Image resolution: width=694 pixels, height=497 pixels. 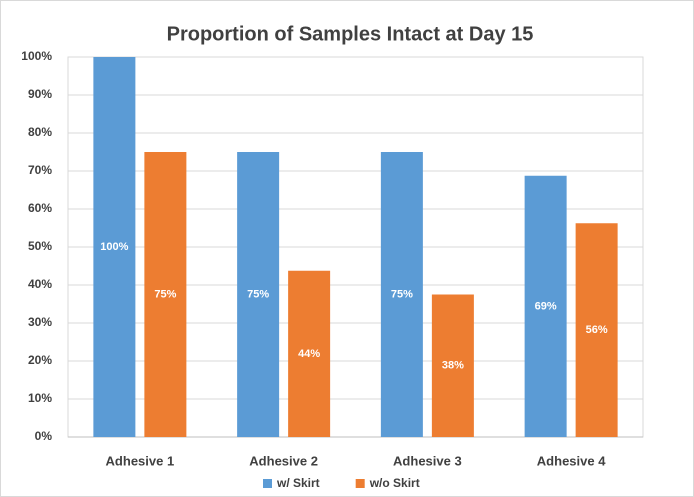 I want to click on y-tick-label: 20%, so click(x=40, y=360).